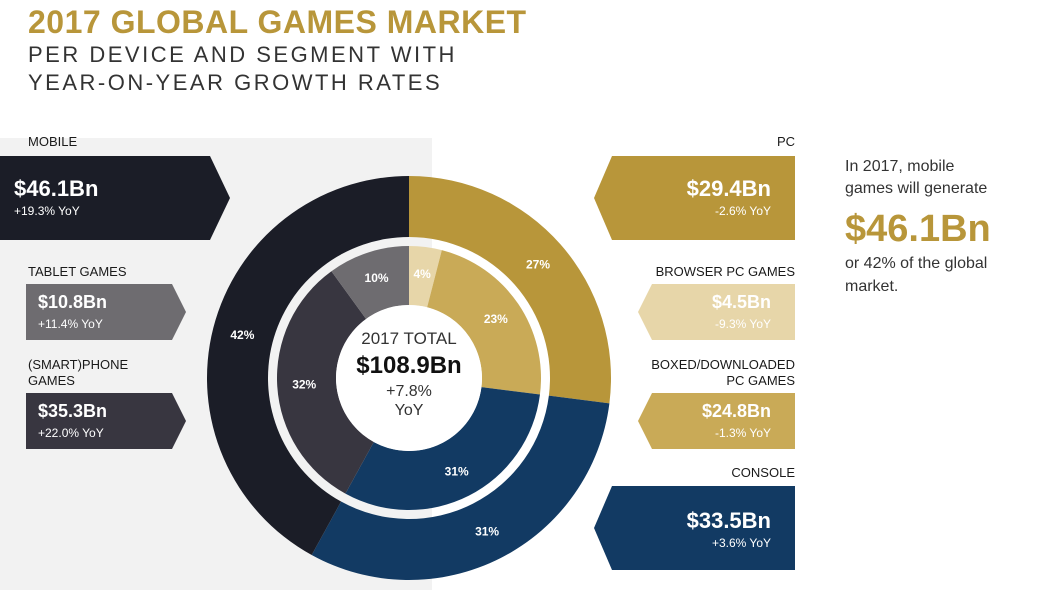 The image size is (1060, 607). What do you see at coordinates (742, 211) in the screenshot?
I see `pc-yoy: -2.6% YoY` at bounding box center [742, 211].